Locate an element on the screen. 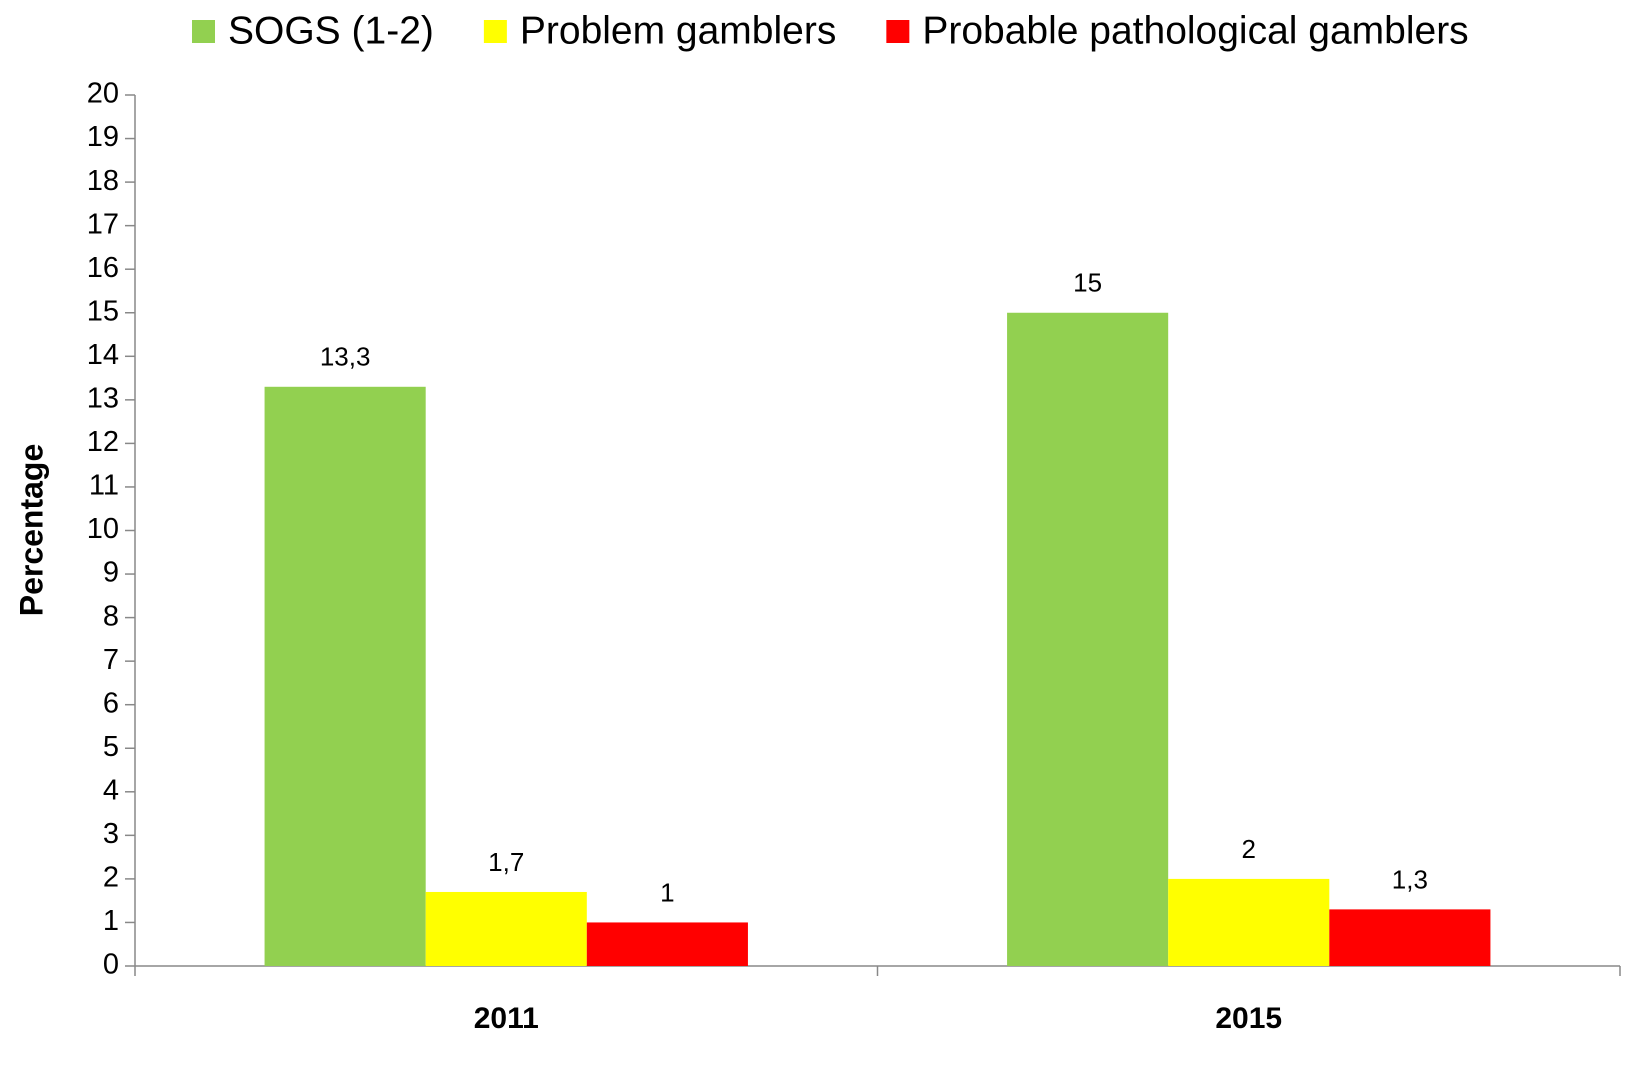 The image size is (1626, 1072). value-label: 2 is located at coordinates (1249, 849).